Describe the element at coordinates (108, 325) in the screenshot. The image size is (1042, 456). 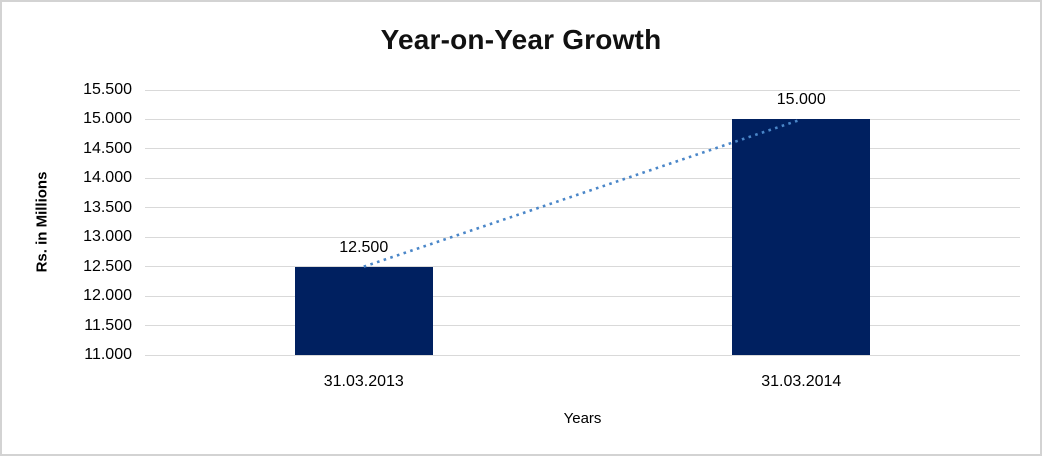
I see `y-tick-label: 11.500` at that location.